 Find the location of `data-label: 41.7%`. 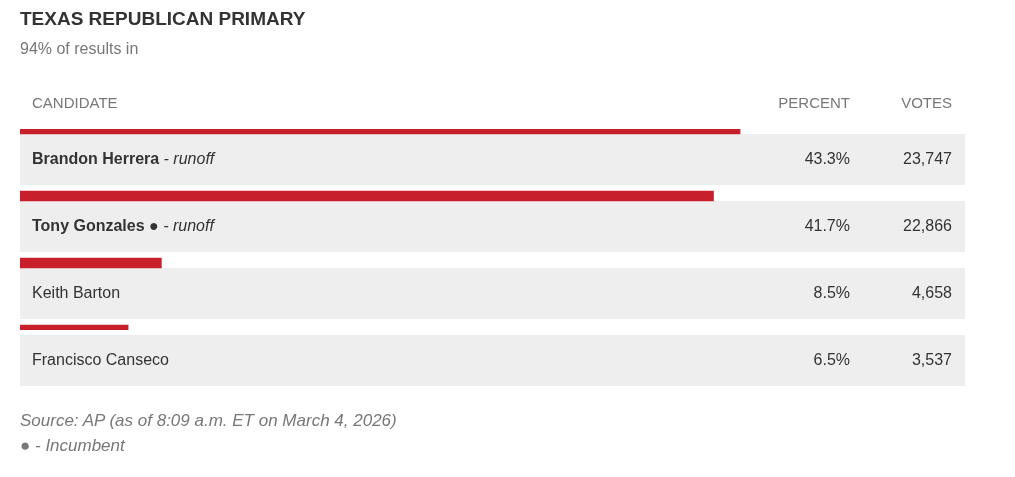

data-label: 41.7% is located at coordinates (827, 226).